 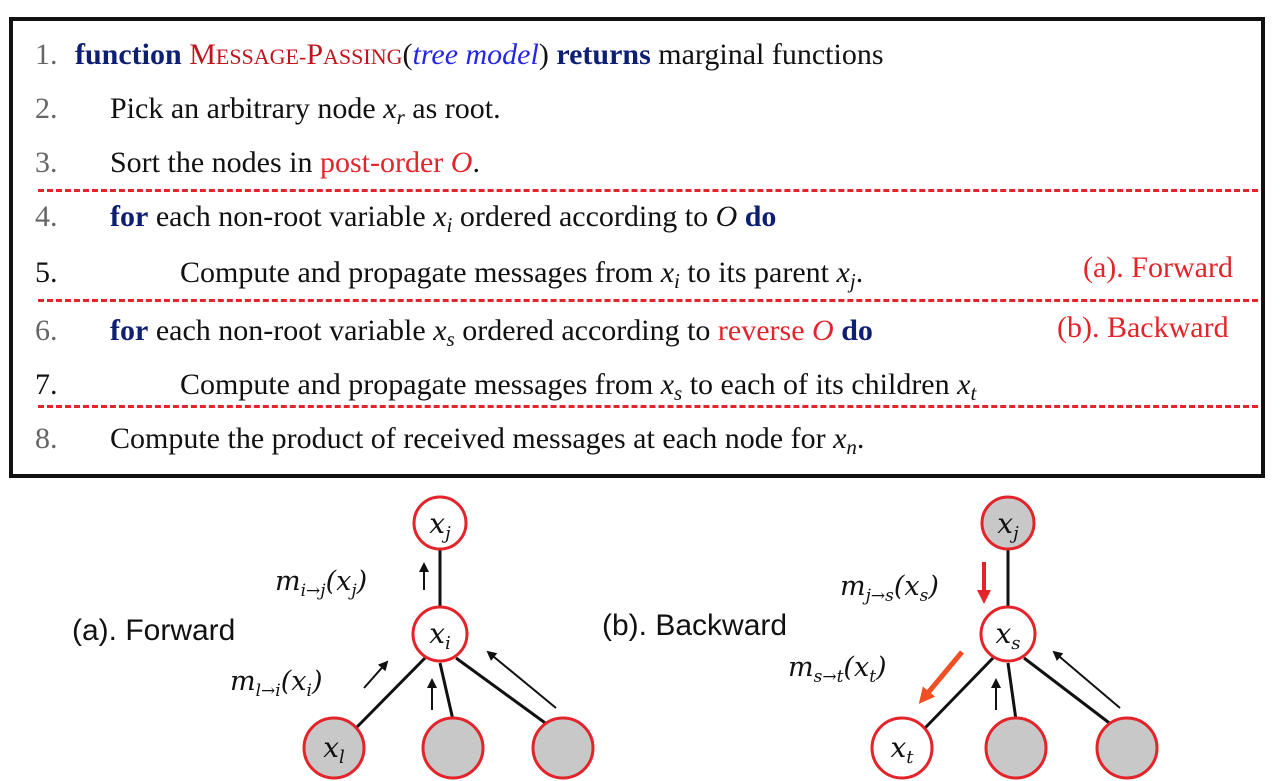 I want to click on forward-diagram: xj xi xl mi→j(xj) ml→i(xi) (a). Forward, so click(x=333, y=637).